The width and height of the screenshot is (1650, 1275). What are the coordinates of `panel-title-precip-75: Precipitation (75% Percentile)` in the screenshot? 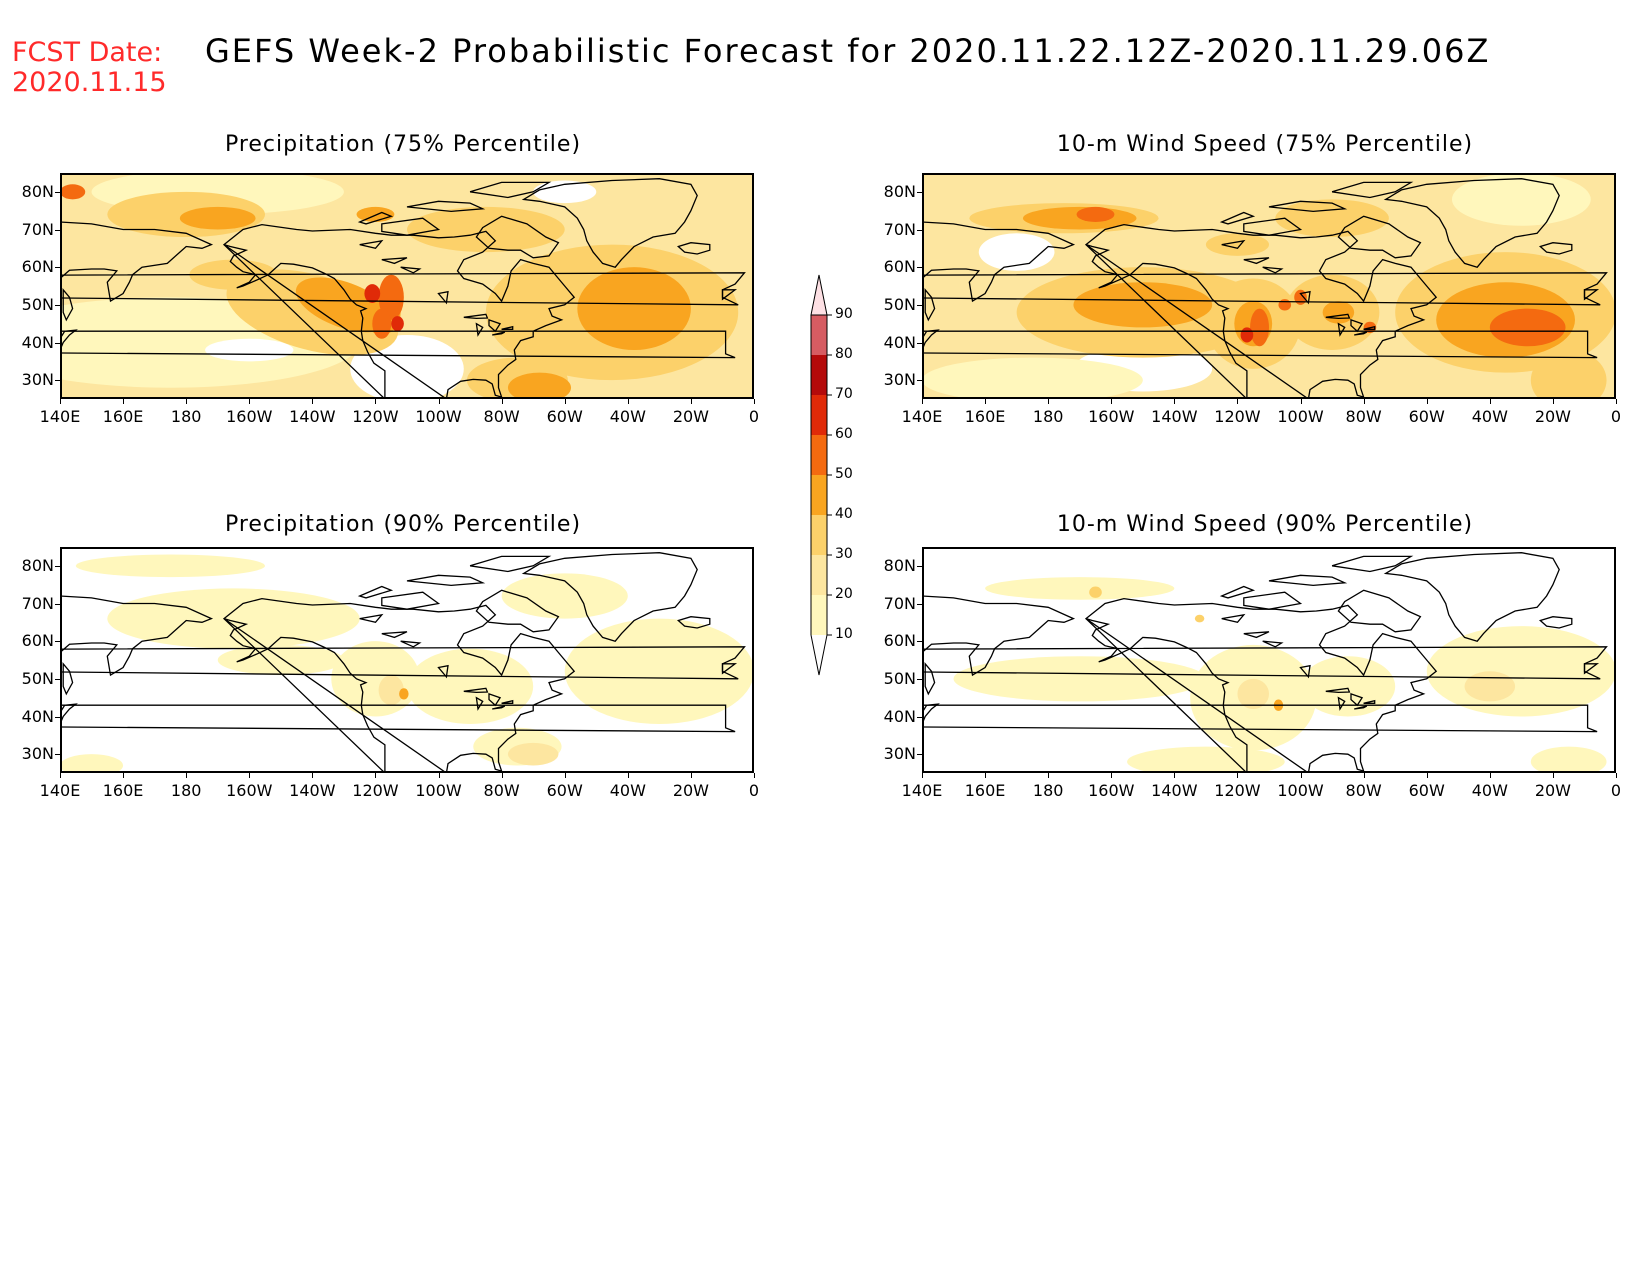 It's located at (403, 144).